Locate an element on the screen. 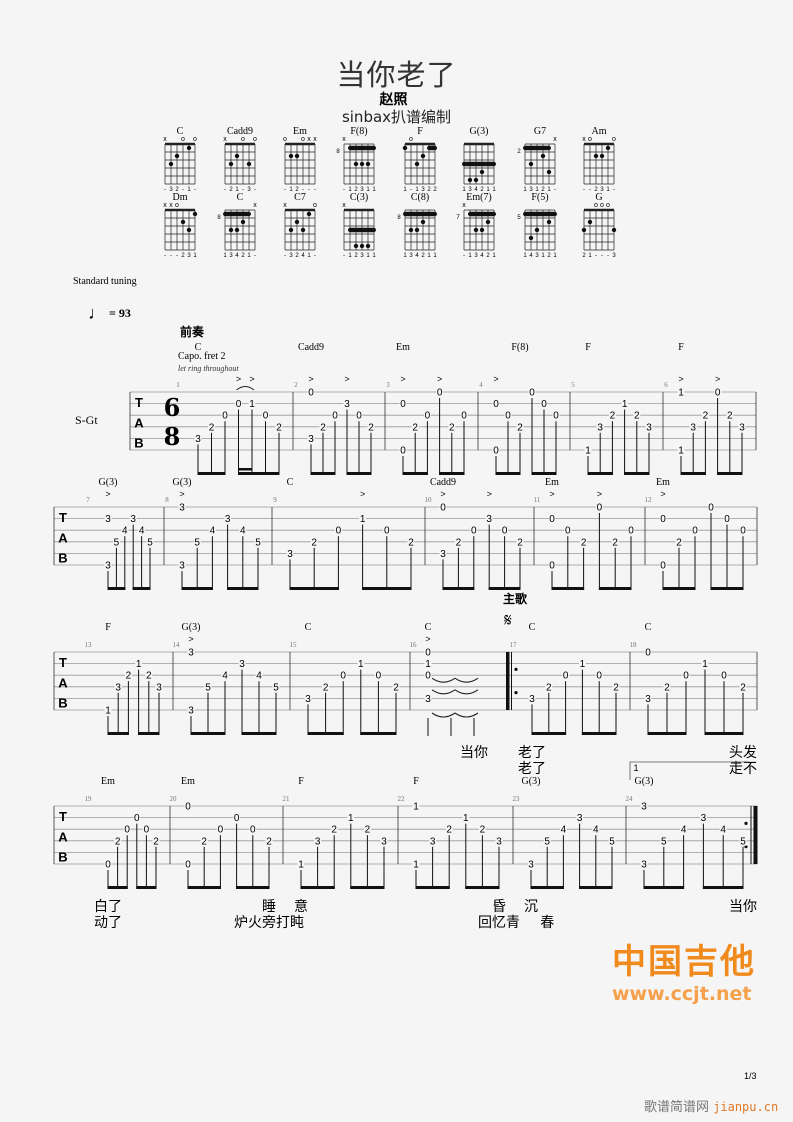 The image size is (793, 1122). chord-barre is located at coordinates (540, 214).